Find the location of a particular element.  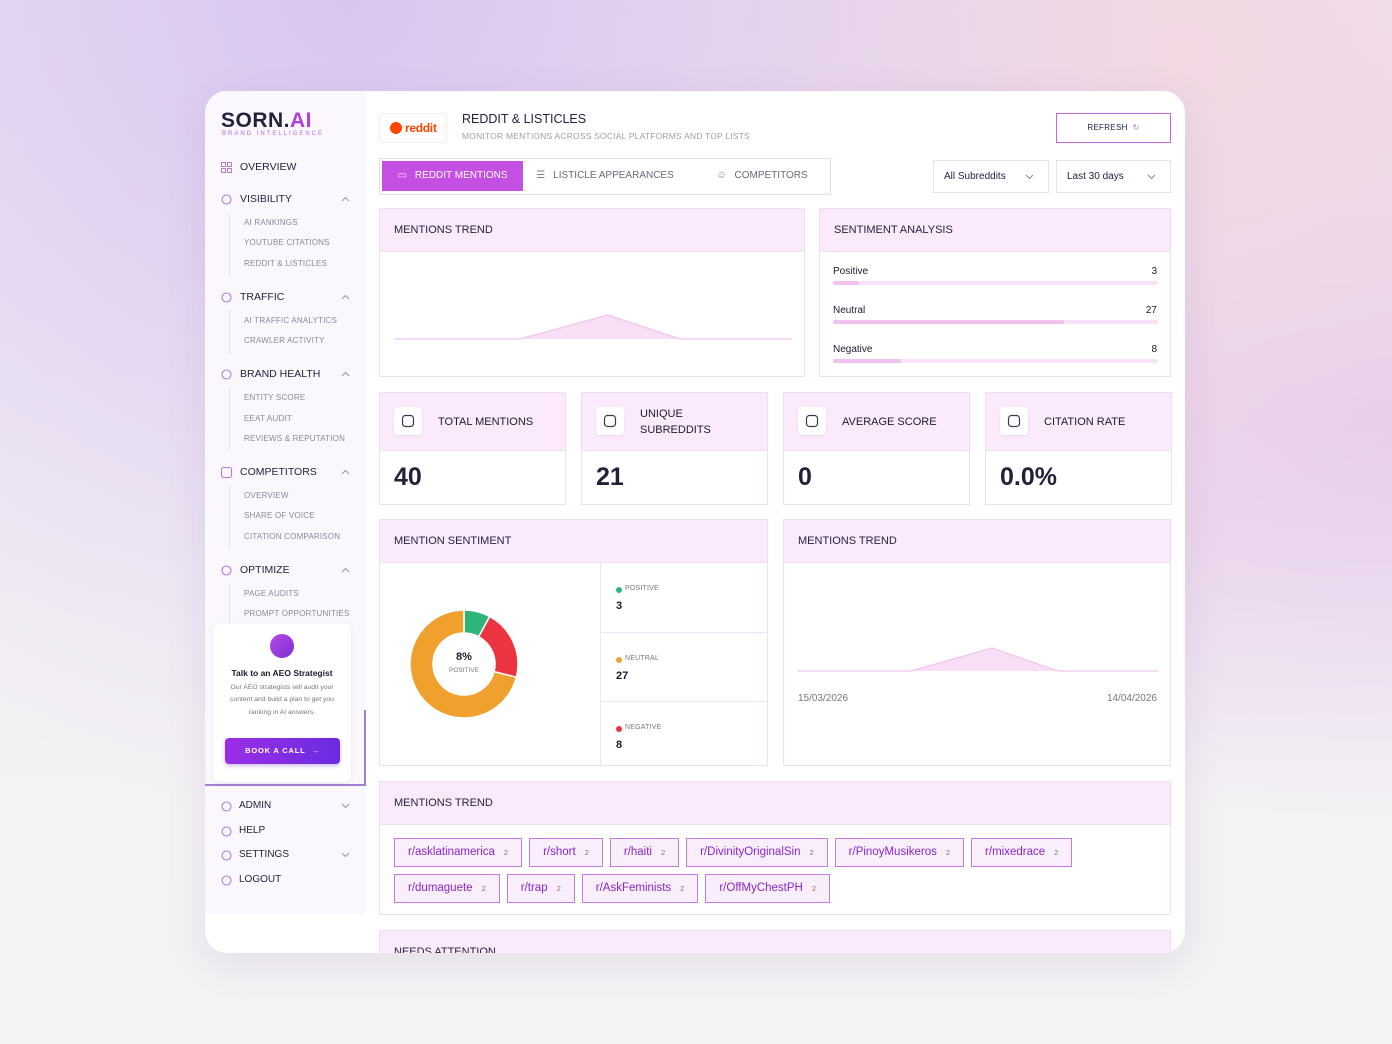

subreddit-tag: r/trap 2 is located at coordinates (540, 888).